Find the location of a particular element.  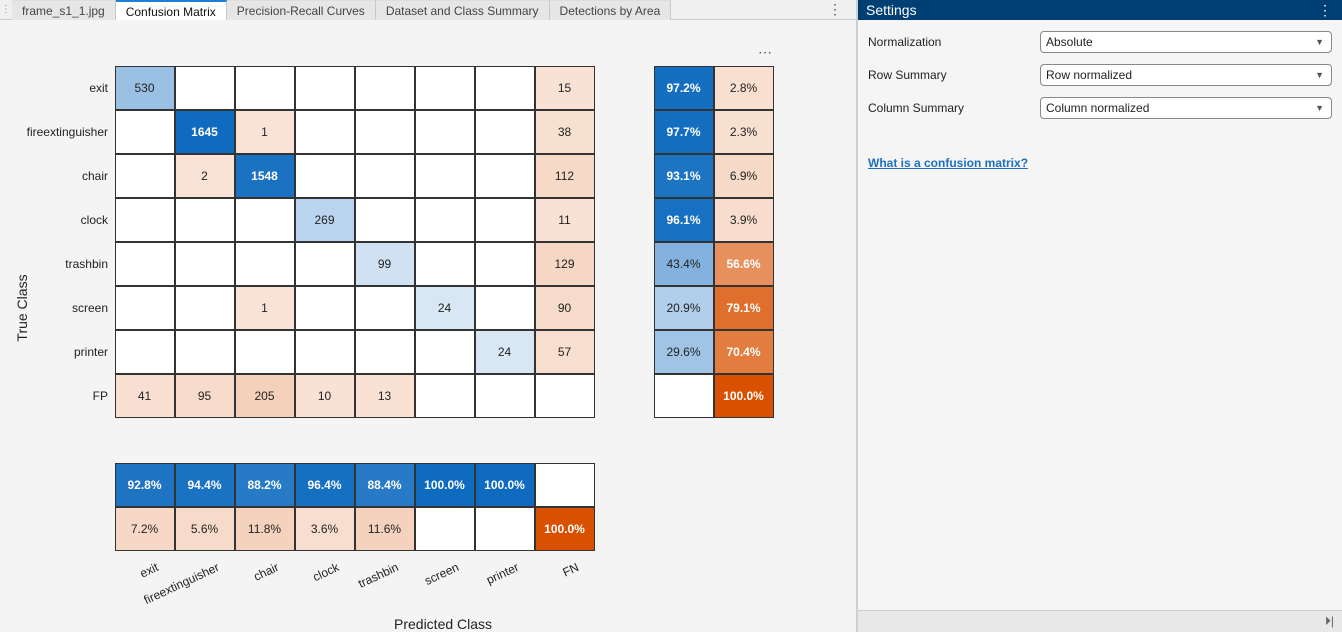

row-summary-cell: 3.9% is located at coordinates (743, 219).